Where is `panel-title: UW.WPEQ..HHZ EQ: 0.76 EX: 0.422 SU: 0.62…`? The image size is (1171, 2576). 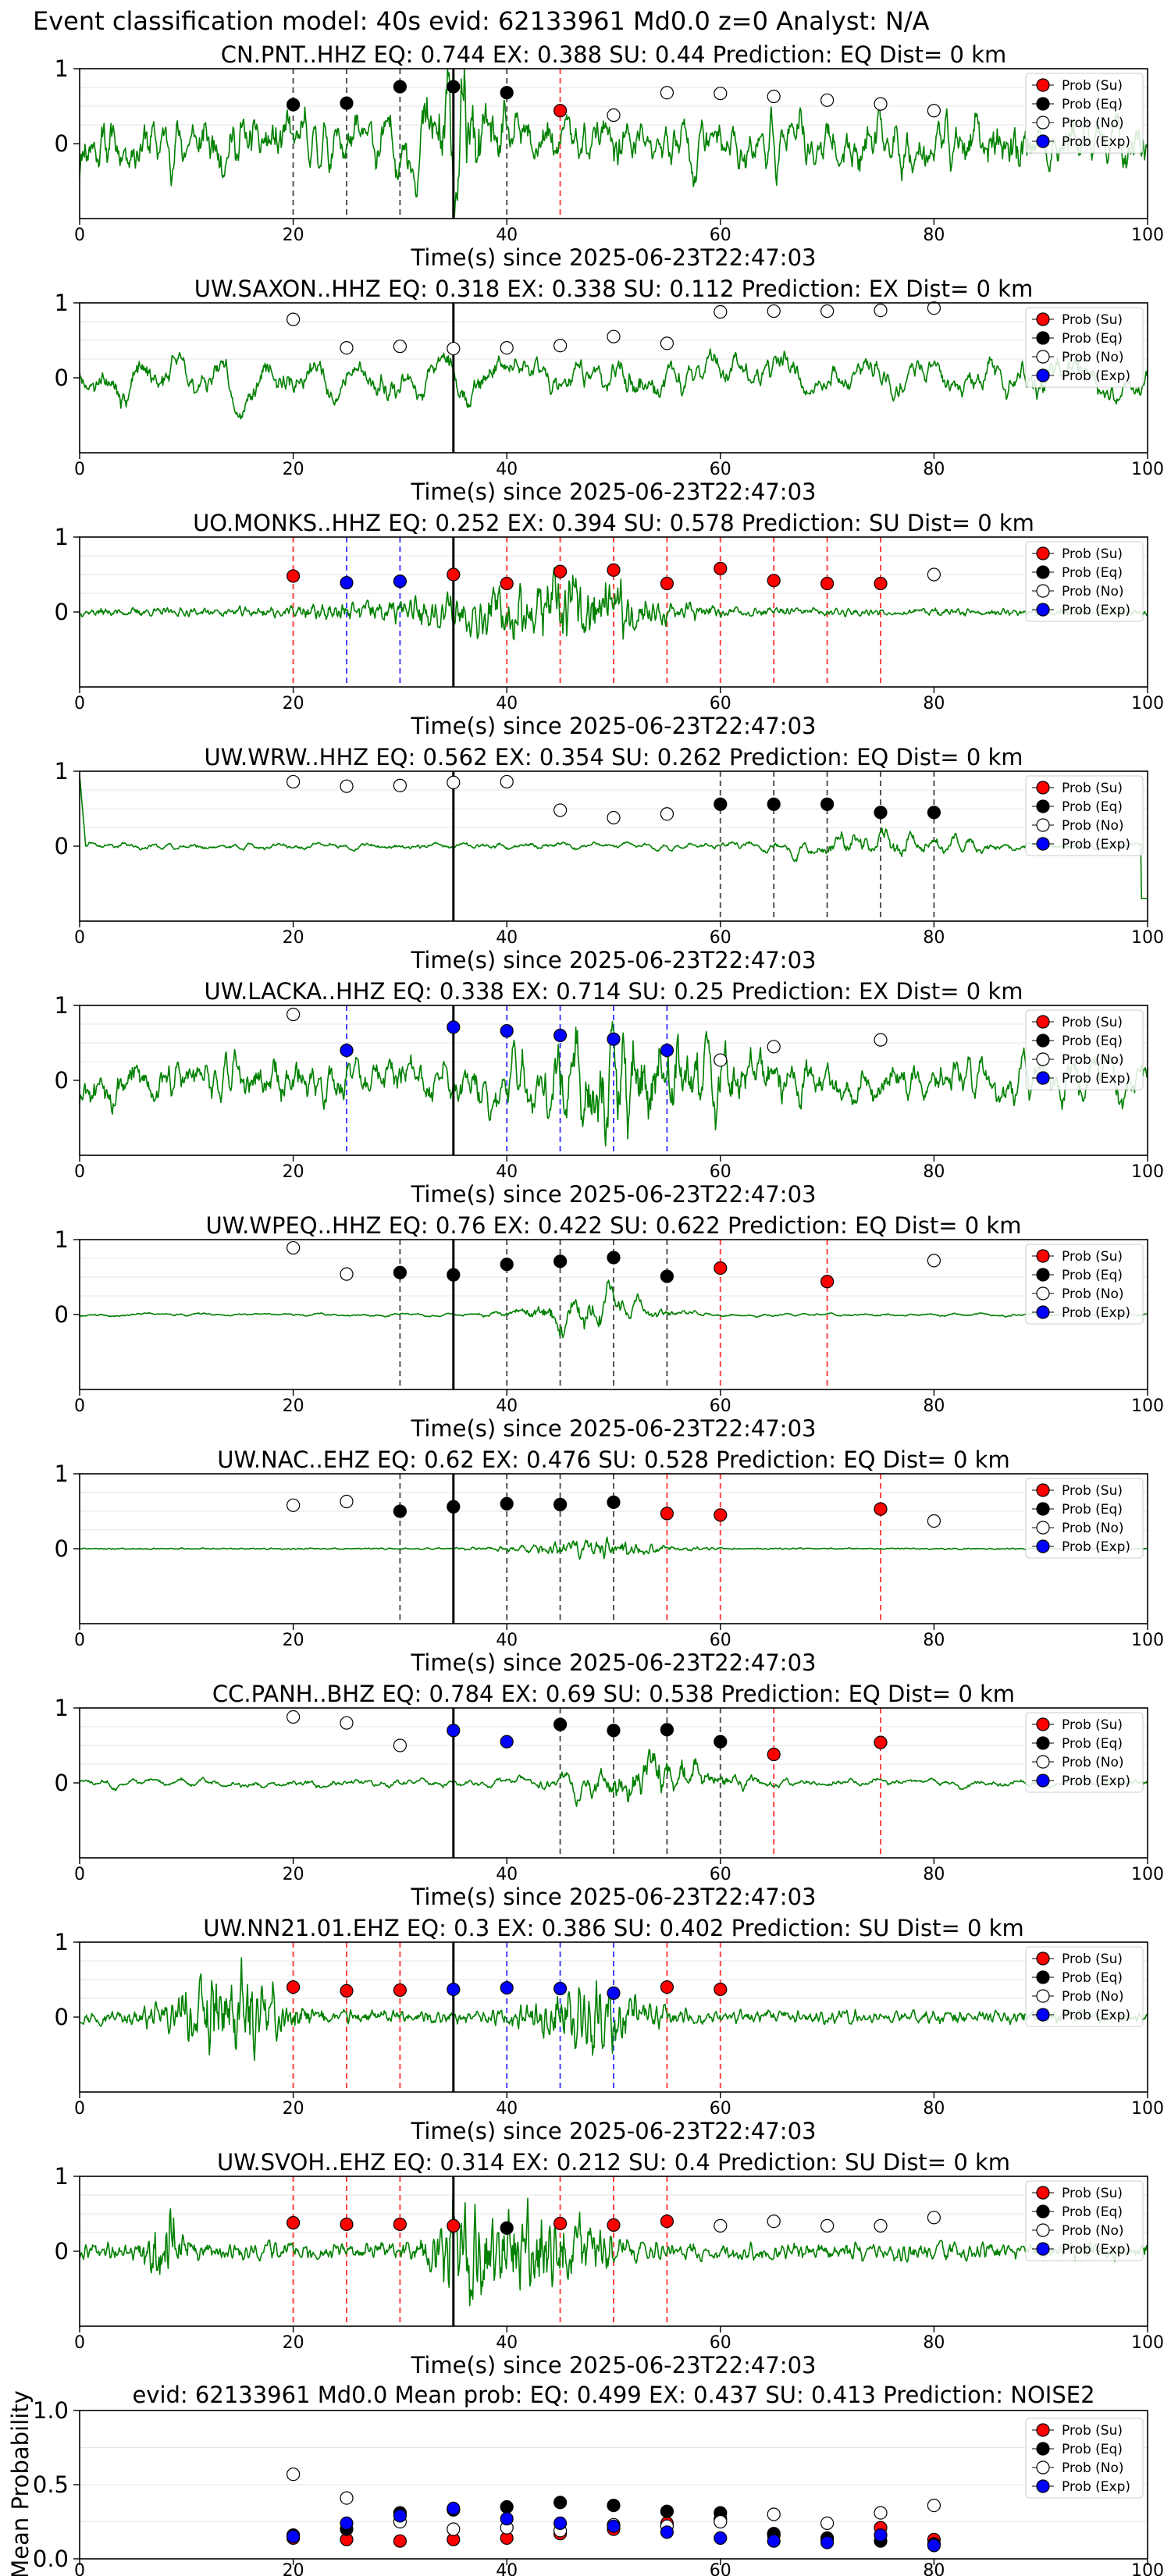
panel-title: UW.WPEQ..HHZ EQ: 0.76 EX: 0.422 SU: 0.62… is located at coordinates (614, 1225).